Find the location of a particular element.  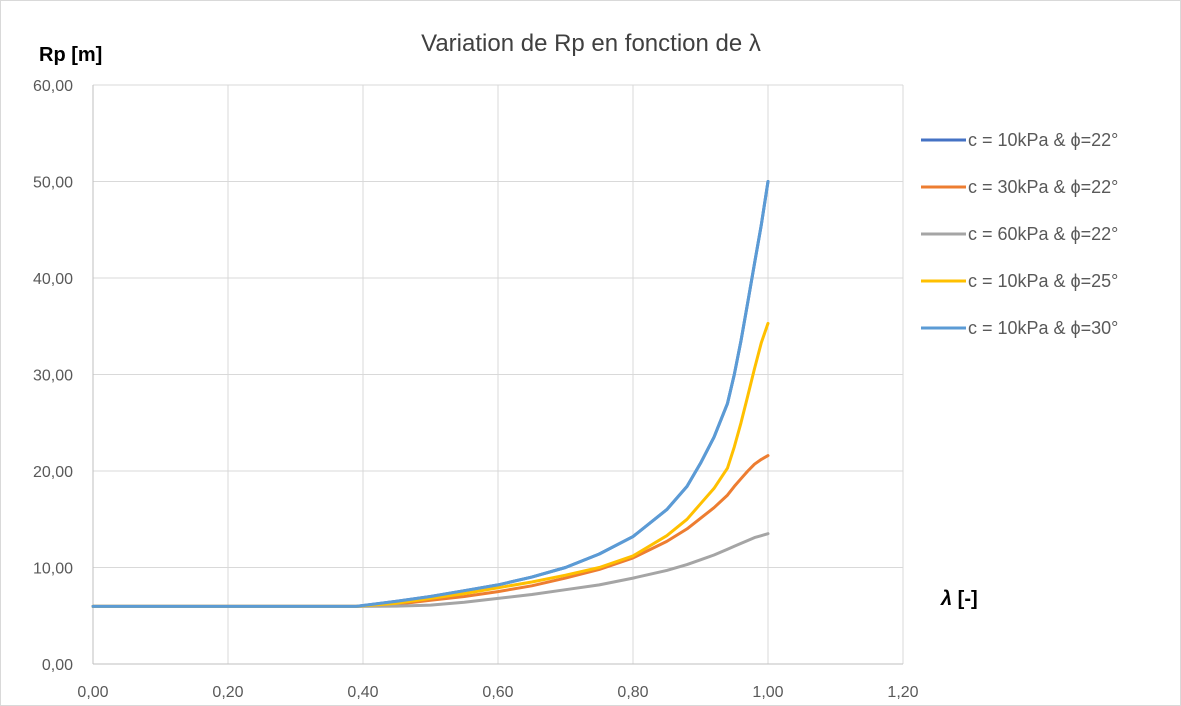

chart-title: Variation de Rp en fonction de λ is located at coordinates (591, 43).